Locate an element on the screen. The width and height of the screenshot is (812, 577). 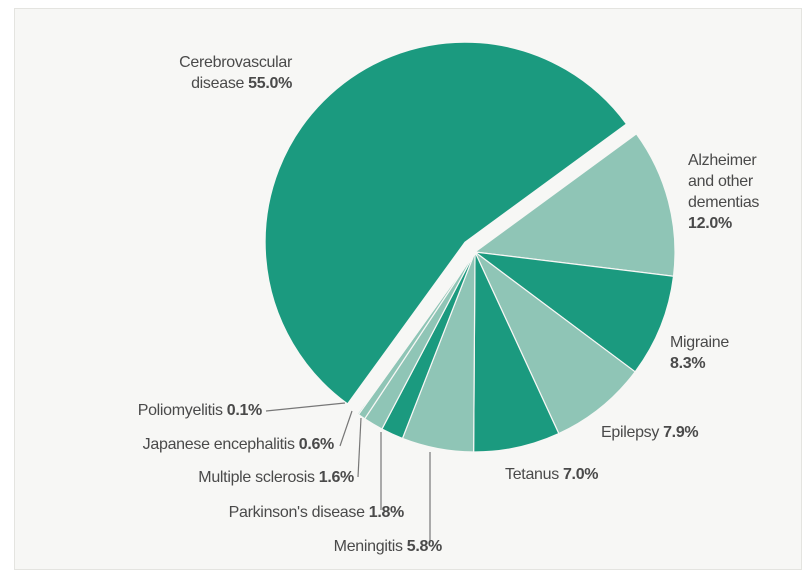
value-label: 55.0% is located at coordinates (270, 83).